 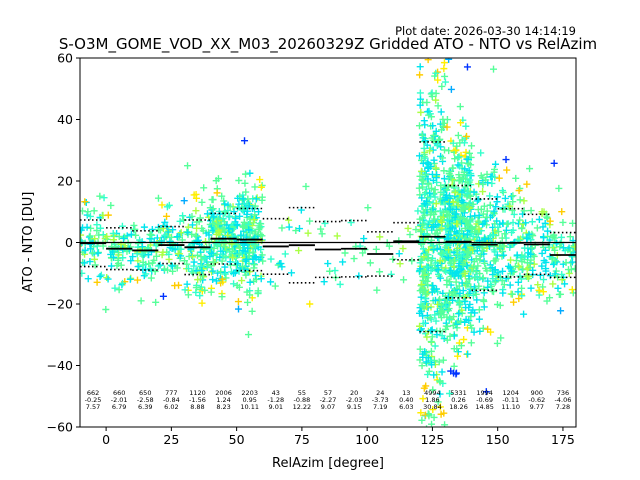 I want to click on x-tick-label: 75, so click(x=302, y=439).